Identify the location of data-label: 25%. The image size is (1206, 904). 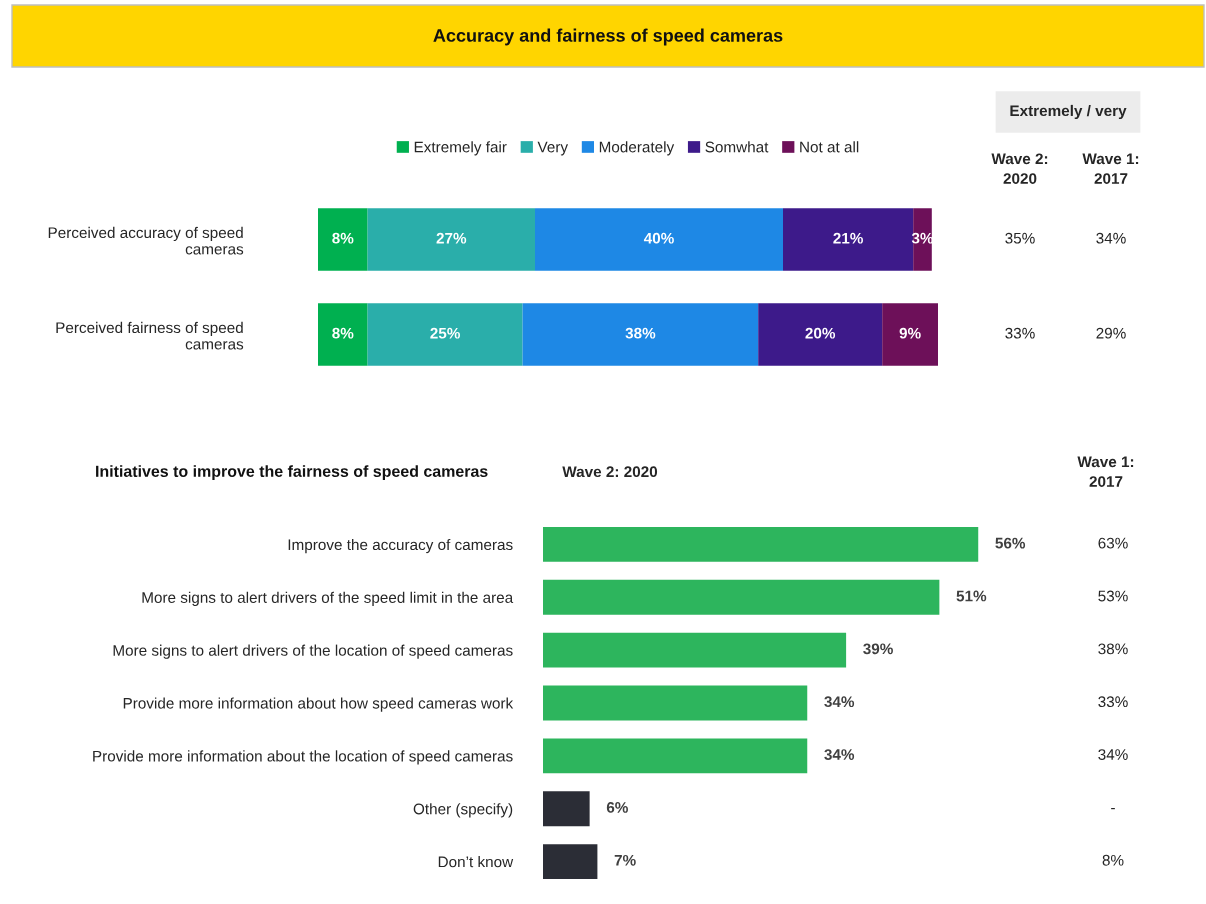
(445, 333).